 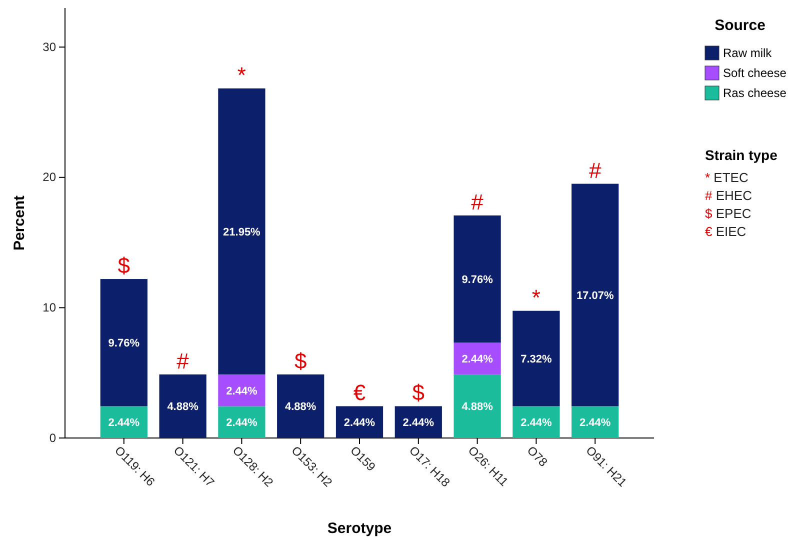 What do you see at coordinates (755, 93) in the screenshot?
I see `legend-label: Ras cheese` at bounding box center [755, 93].